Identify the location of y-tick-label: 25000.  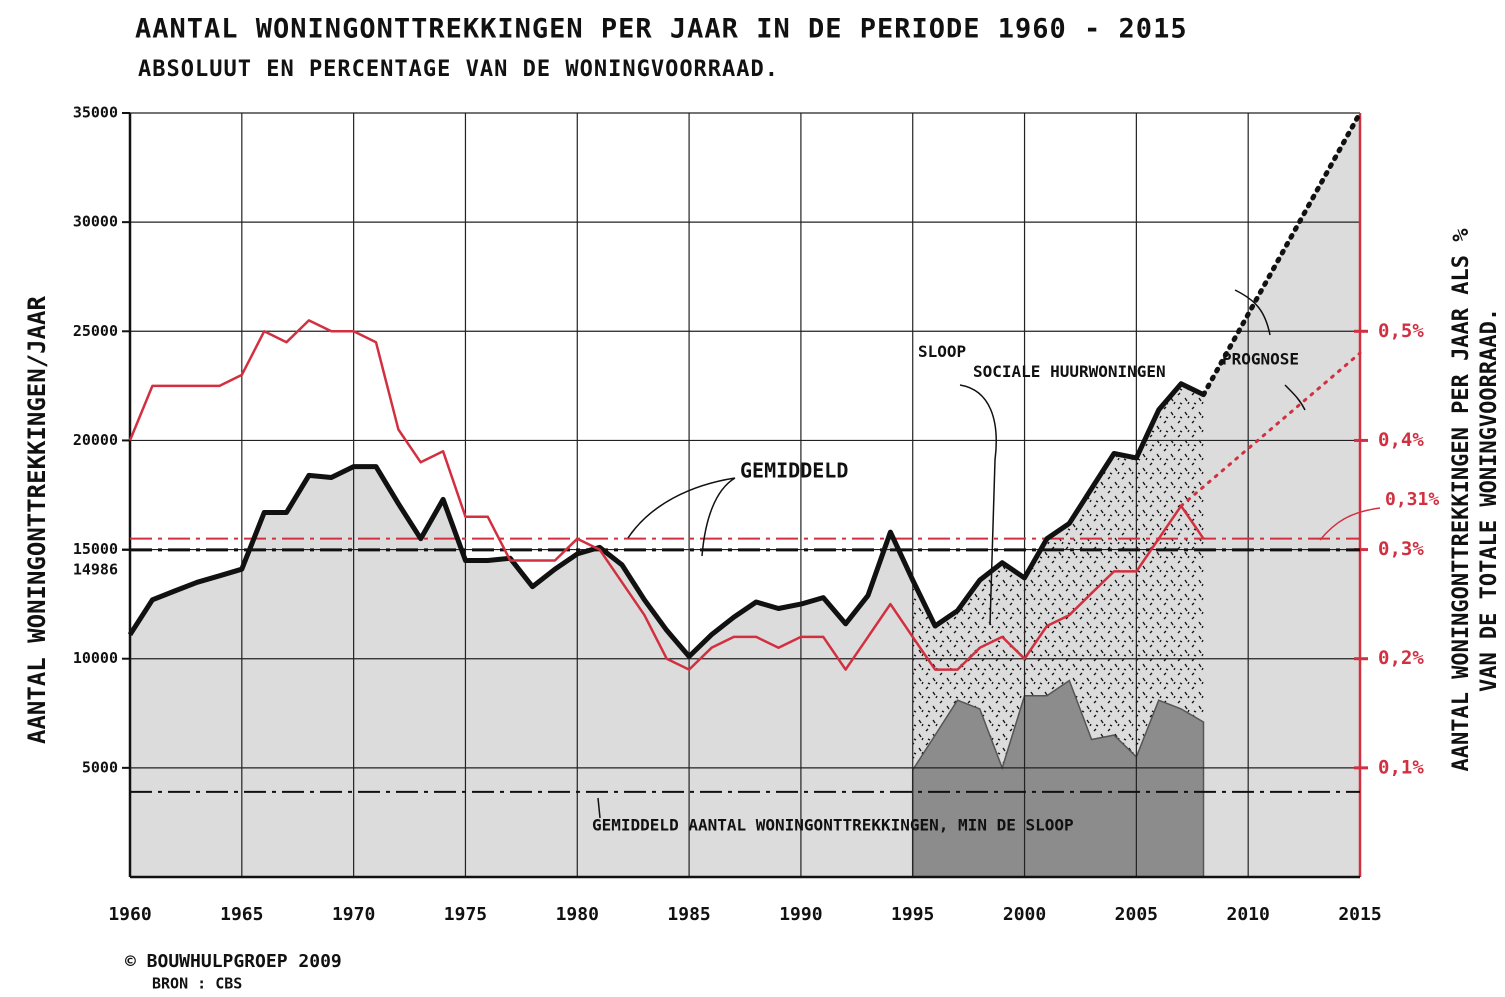
(95, 331).